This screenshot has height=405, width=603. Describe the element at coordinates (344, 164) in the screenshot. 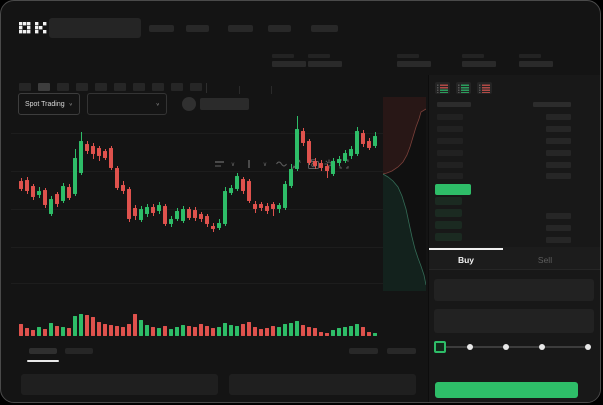

I see `expand-fullscreen-icon` at that location.